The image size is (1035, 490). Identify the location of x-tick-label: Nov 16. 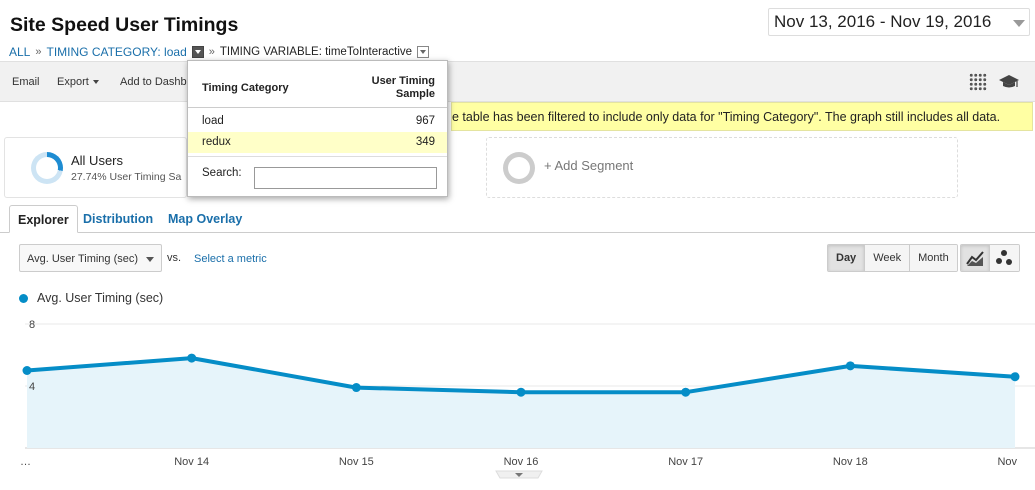
(521, 462).